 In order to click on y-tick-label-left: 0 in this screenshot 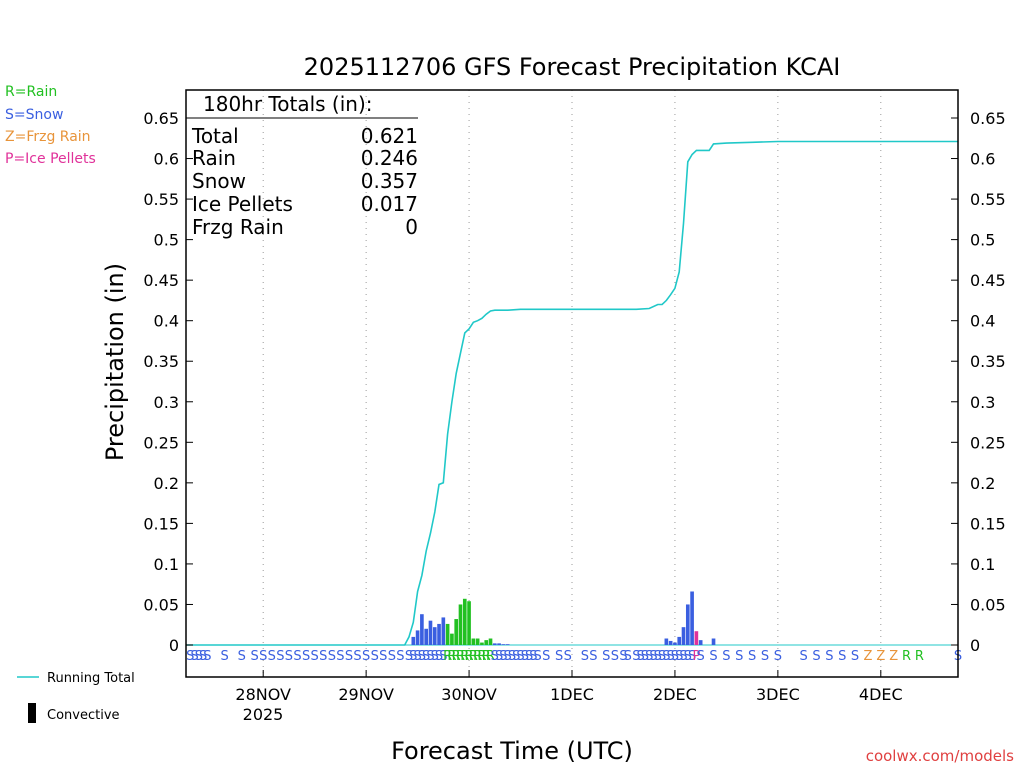, I will do `click(174, 645)`.